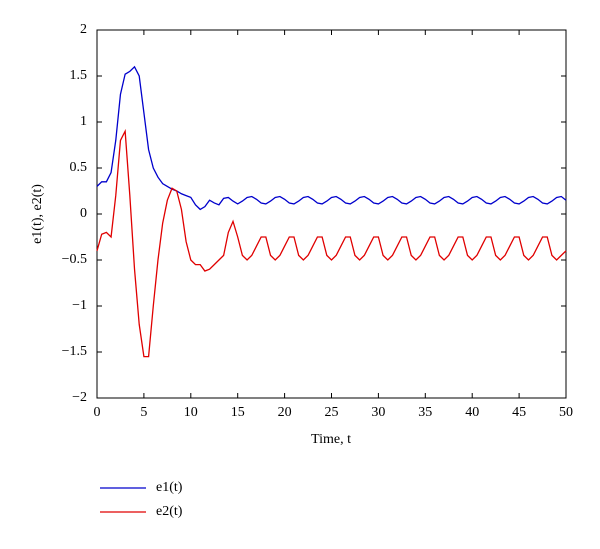  I want to click on y-tick-label: −2, so click(79, 397).